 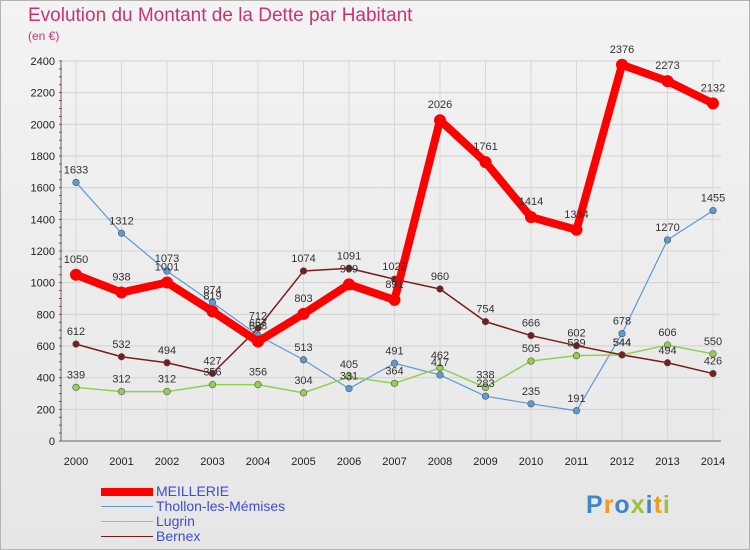 I want to click on data-label: 1312, so click(x=121, y=221).